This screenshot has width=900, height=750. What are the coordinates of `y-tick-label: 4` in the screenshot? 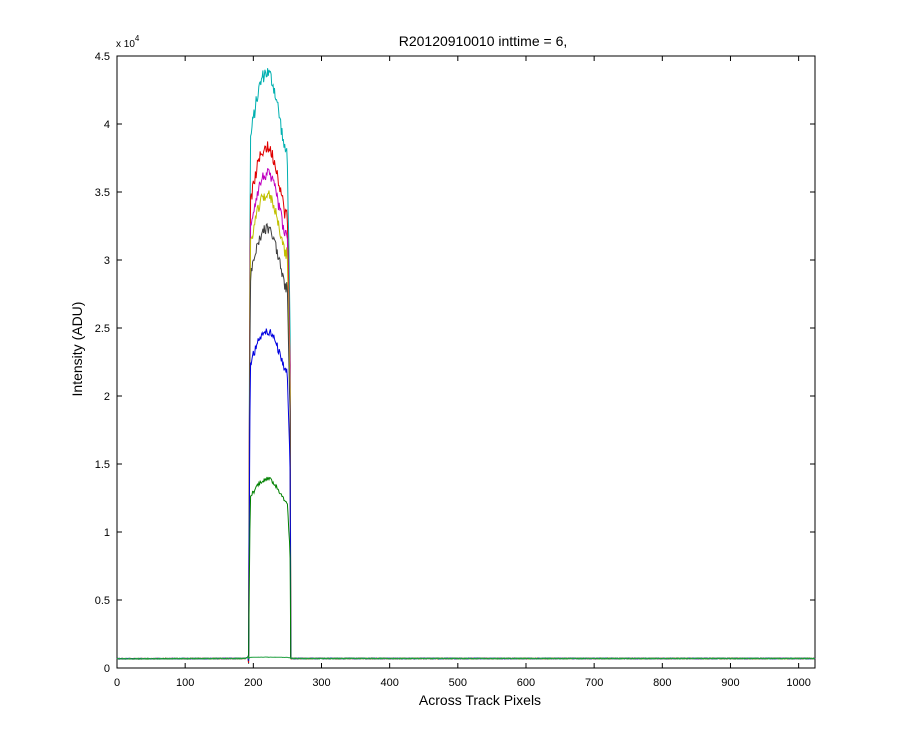 It's located at (107, 125).